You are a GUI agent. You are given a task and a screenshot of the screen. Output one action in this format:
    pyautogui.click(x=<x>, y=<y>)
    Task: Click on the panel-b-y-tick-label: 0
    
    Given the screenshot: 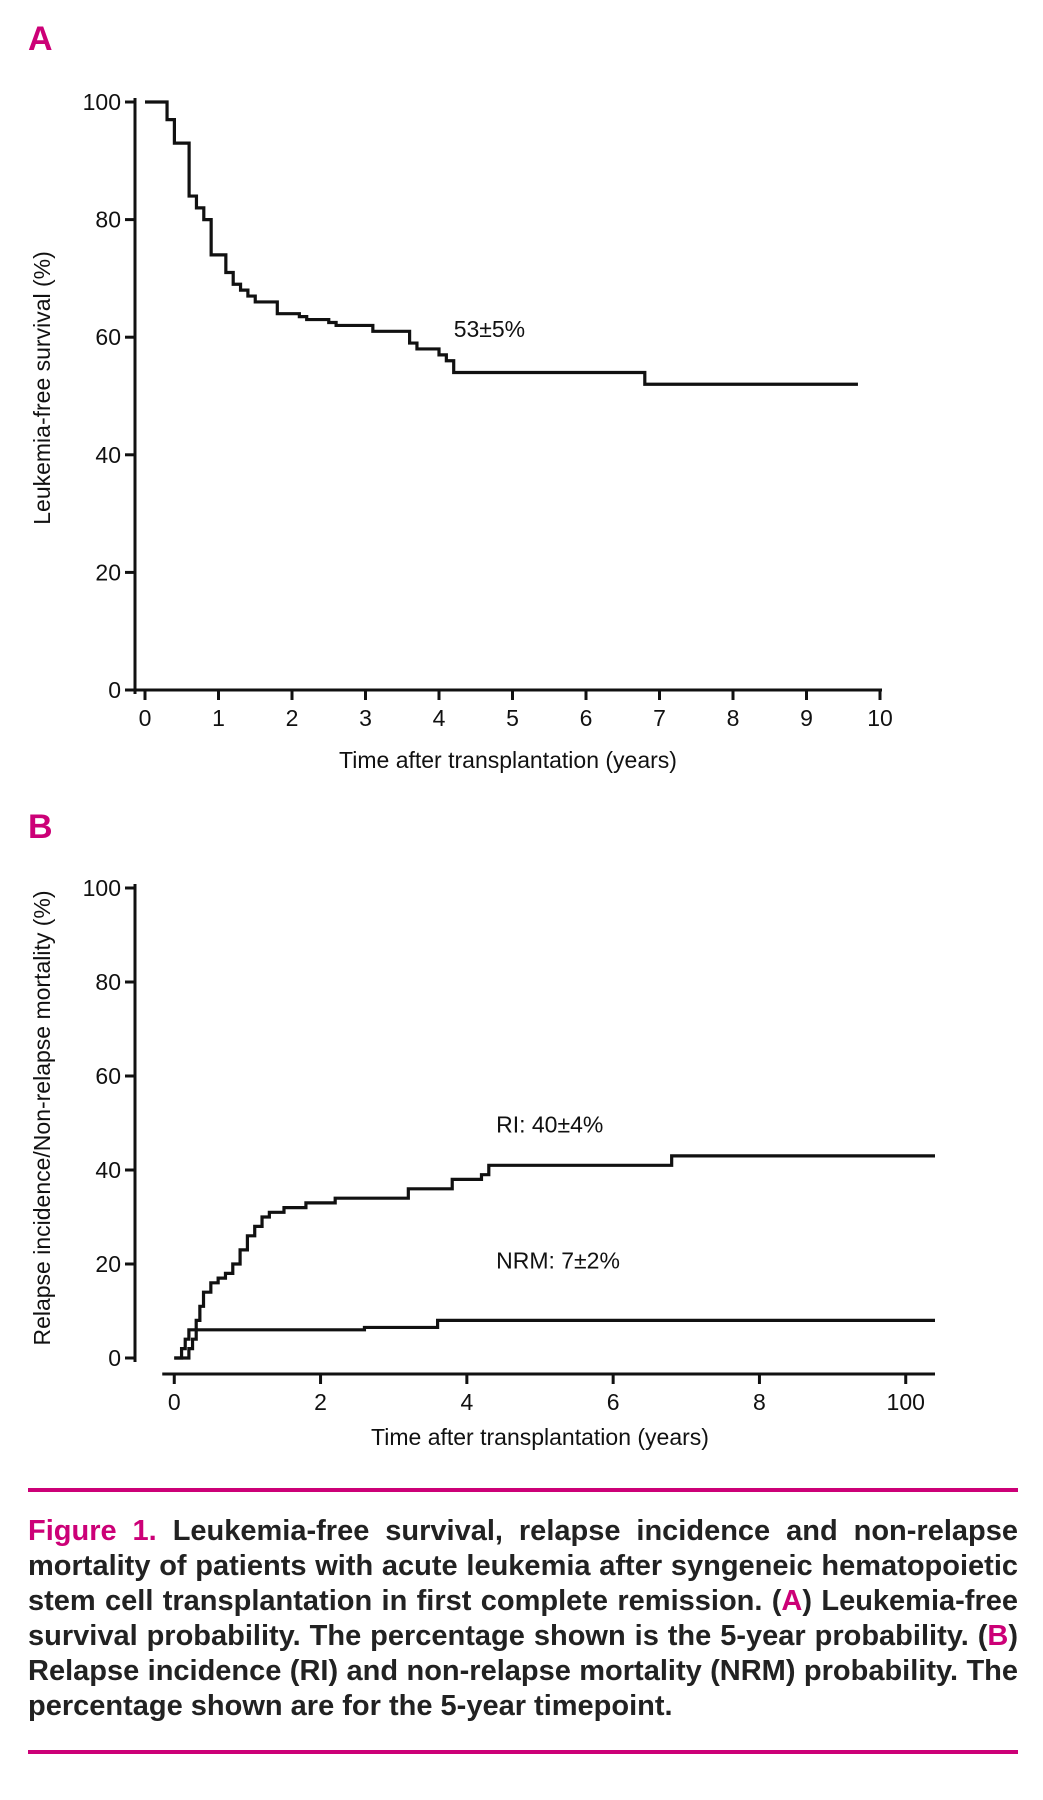 What is the action you would take?
    pyautogui.click(x=114, y=1358)
    